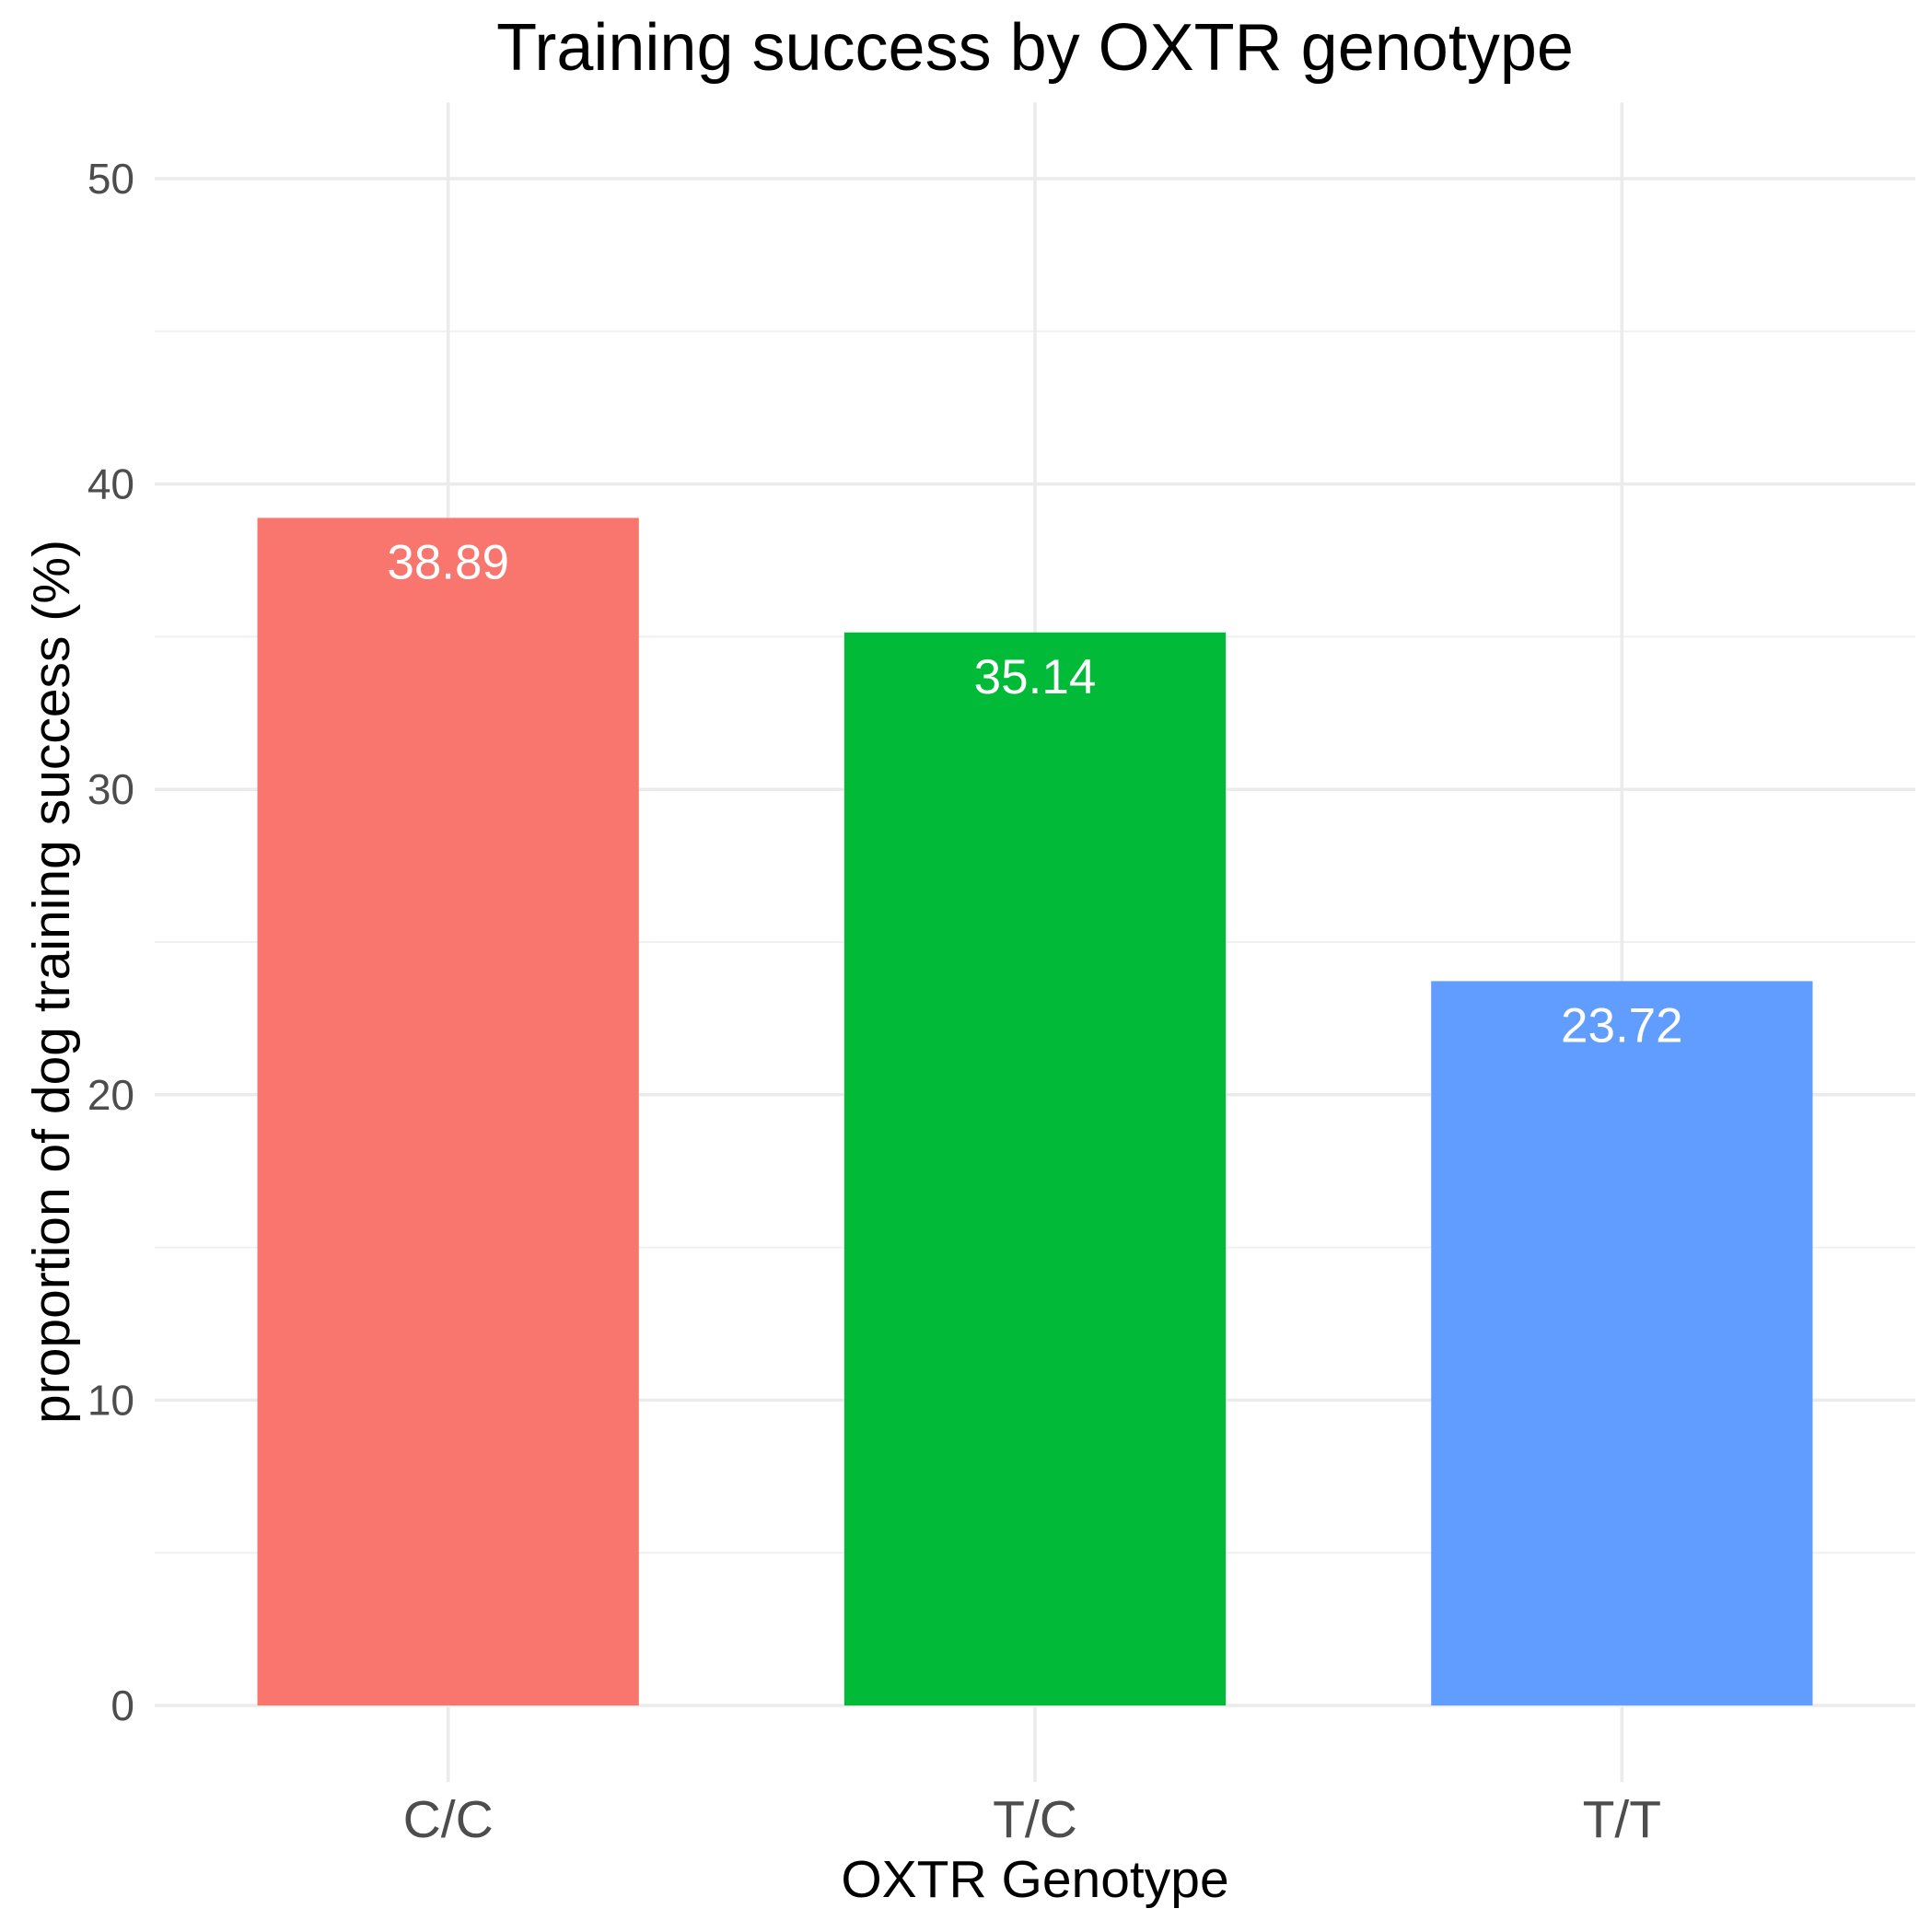 The height and width of the screenshot is (1932, 1931). I want to click on y-tick-label: 0, so click(122, 1705).